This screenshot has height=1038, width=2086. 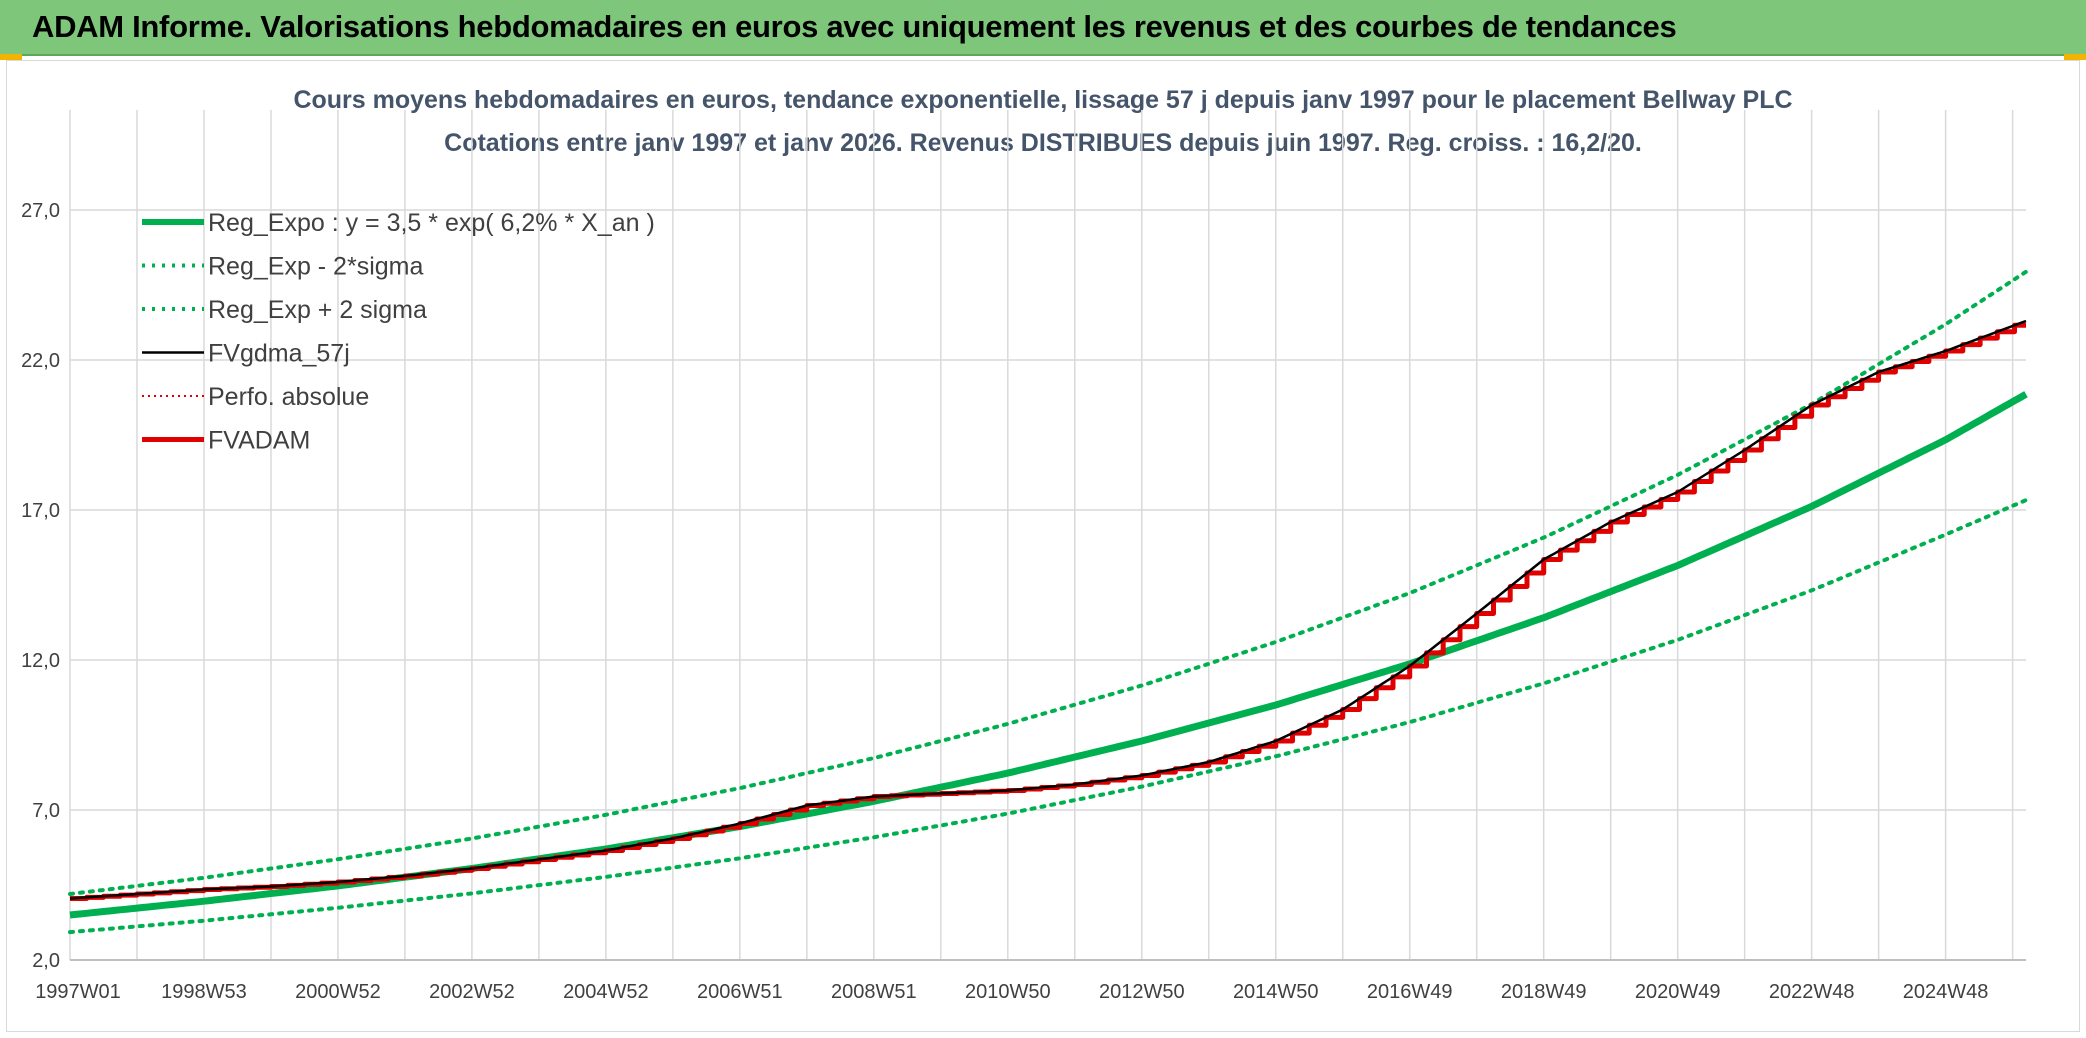 What do you see at coordinates (1812, 992) in the screenshot?
I see `x-tick-label: 2022W48` at bounding box center [1812, 992].